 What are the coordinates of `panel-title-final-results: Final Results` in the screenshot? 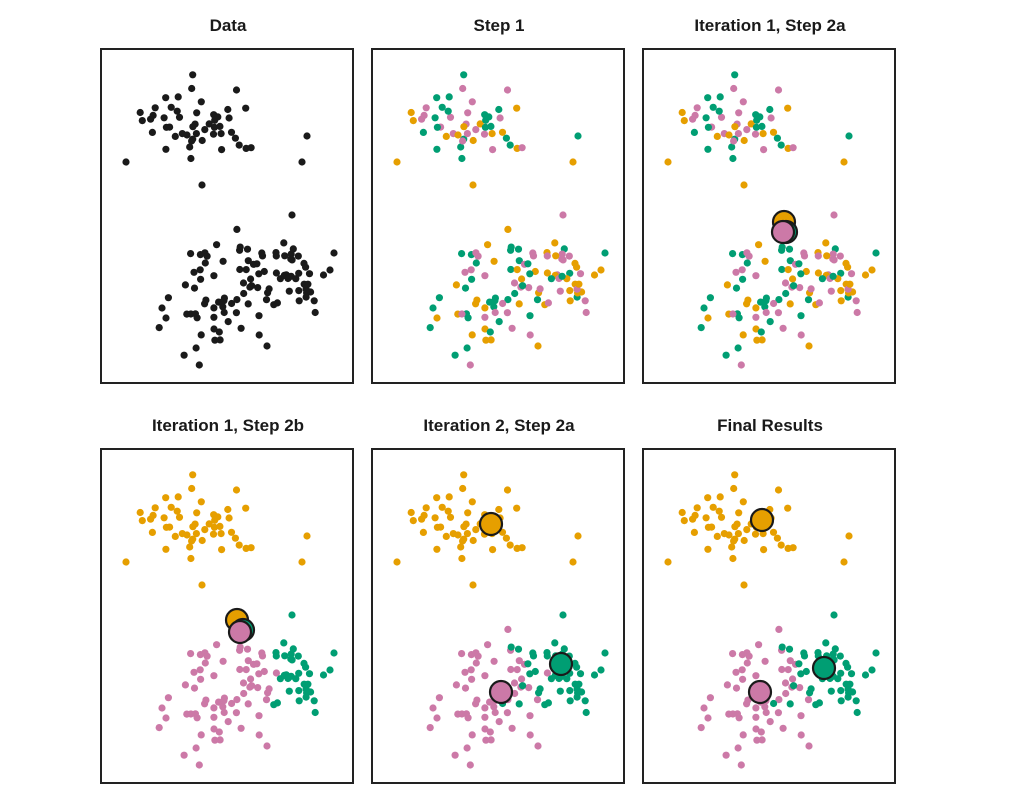 It's located at (770, 425).